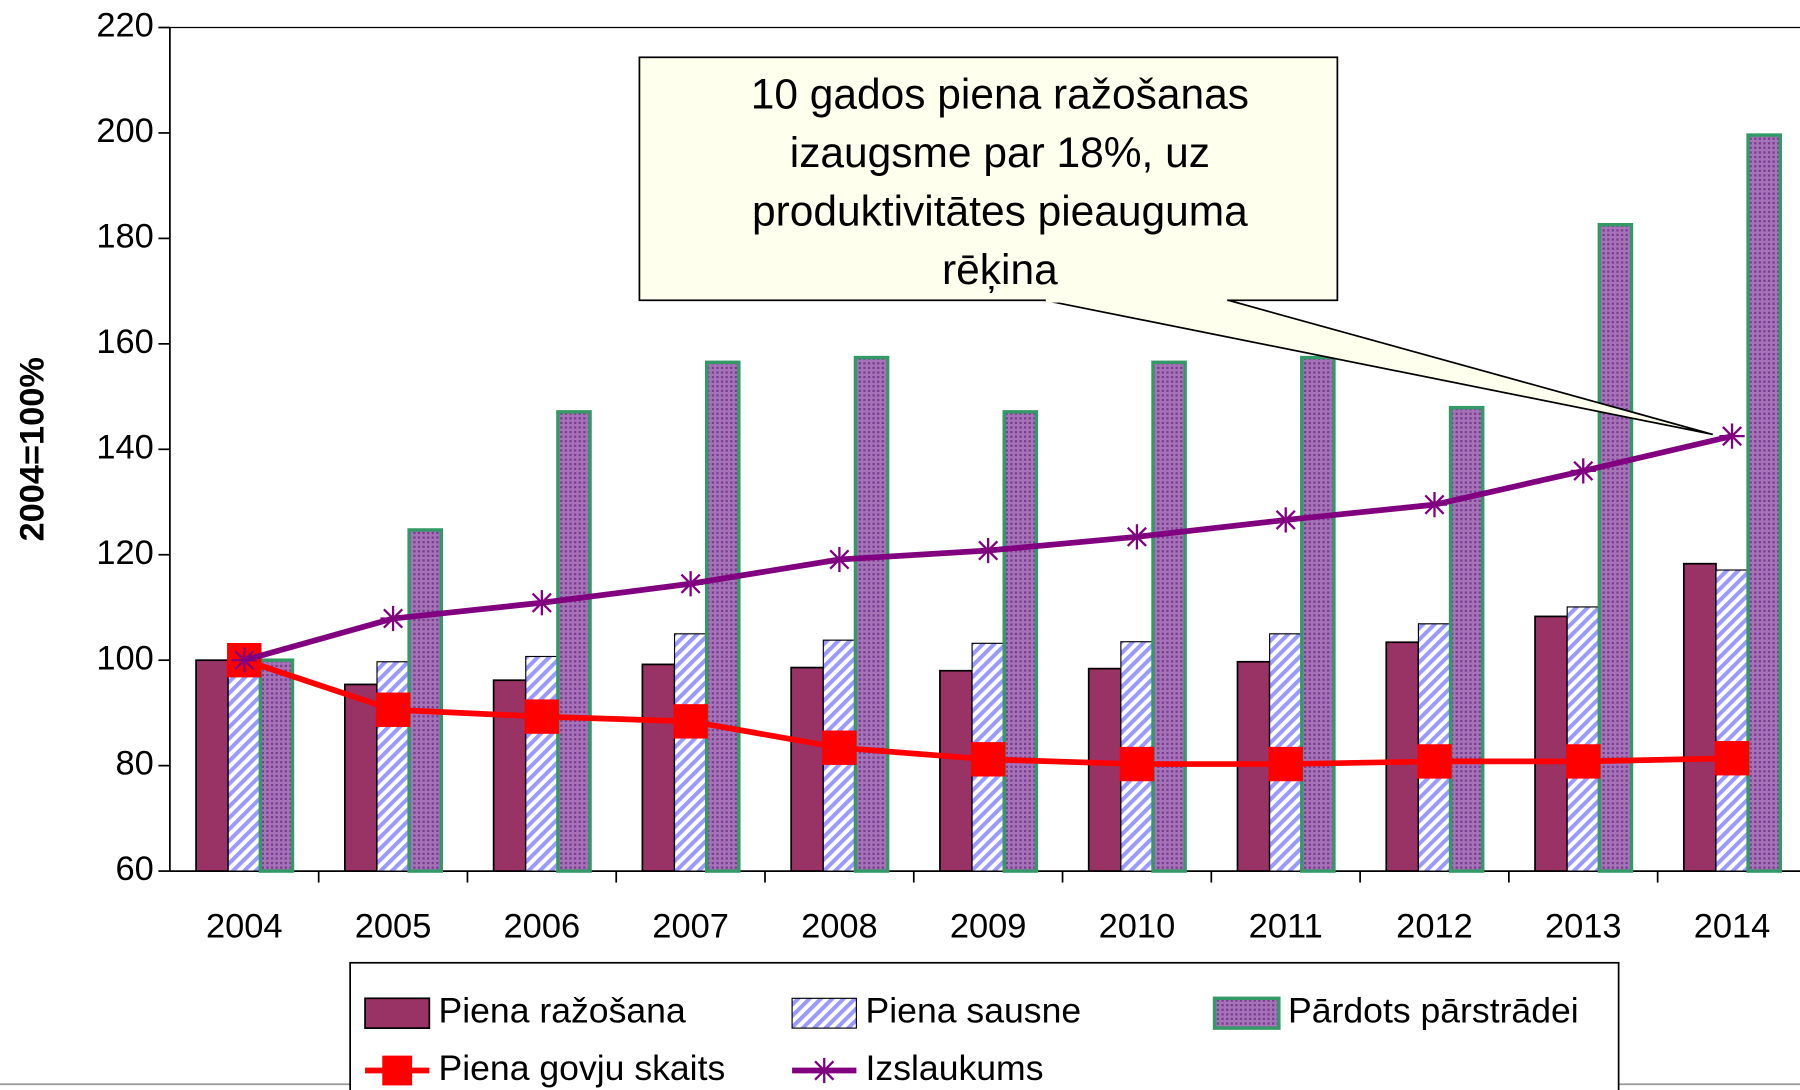  I want to click on annotation-line: izaugsme par 18%, uz, so click(1000, 152).